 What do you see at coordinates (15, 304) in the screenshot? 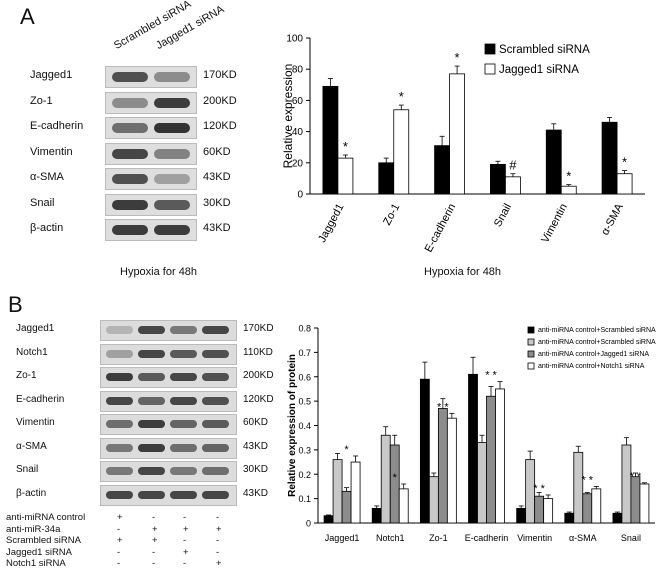
I see `panel-b-letter: B` at bounding box center [15, 304].